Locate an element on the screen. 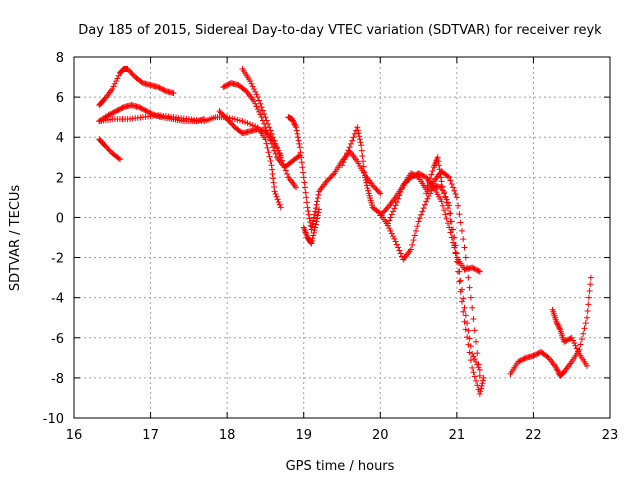 This screenshot has height=480, width=640. y-tick-label: -10 is located at coordinates (53, 419).